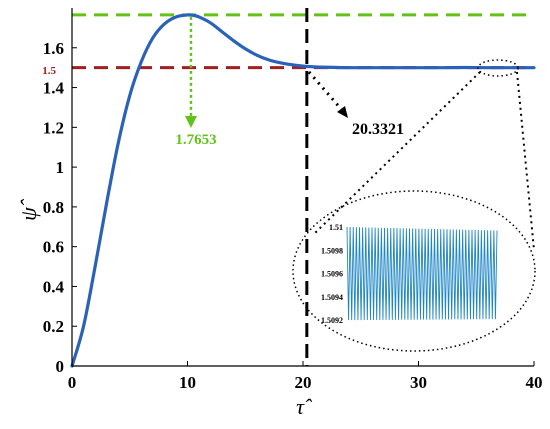 The width and height of the screenshot is (550, 429). I want to click on y-tick-label-8: 1.6, so click(53, 48).